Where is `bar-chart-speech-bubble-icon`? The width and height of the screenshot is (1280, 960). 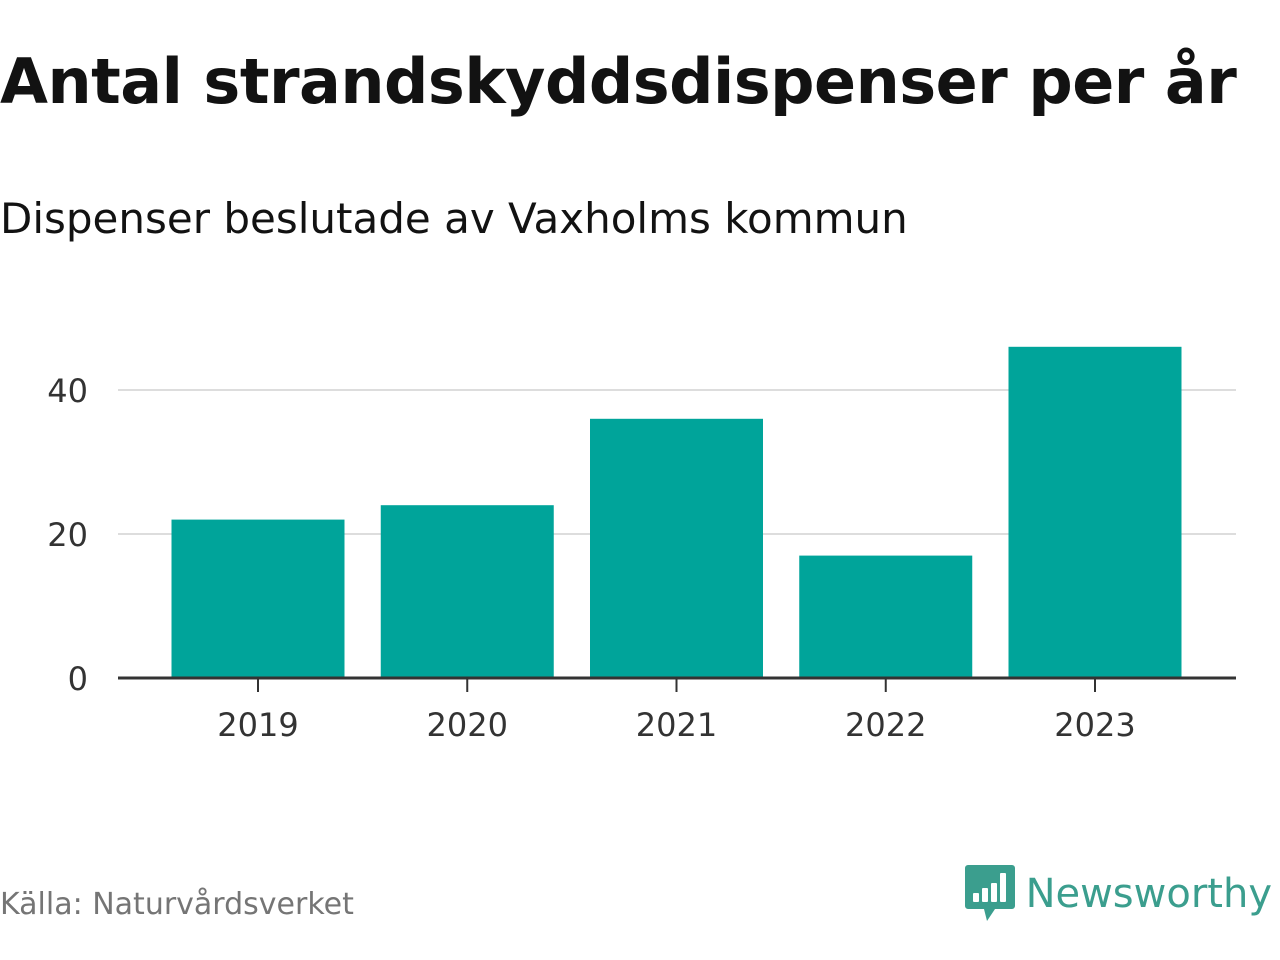
bar-chart-speech-bubble-icon is located at coordinates (989, 893).